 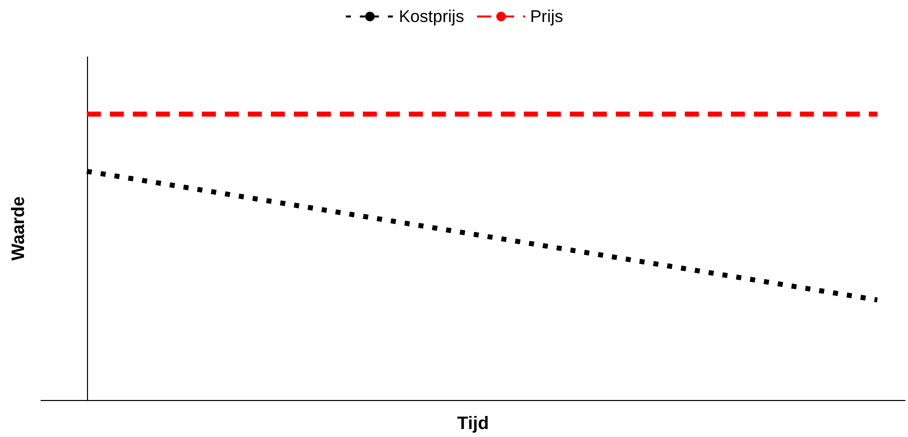 What do you see at coordinates (18, 228) in the screenshot?
I see `y-axis-title: Waarde` at bounding box center [18, 228].